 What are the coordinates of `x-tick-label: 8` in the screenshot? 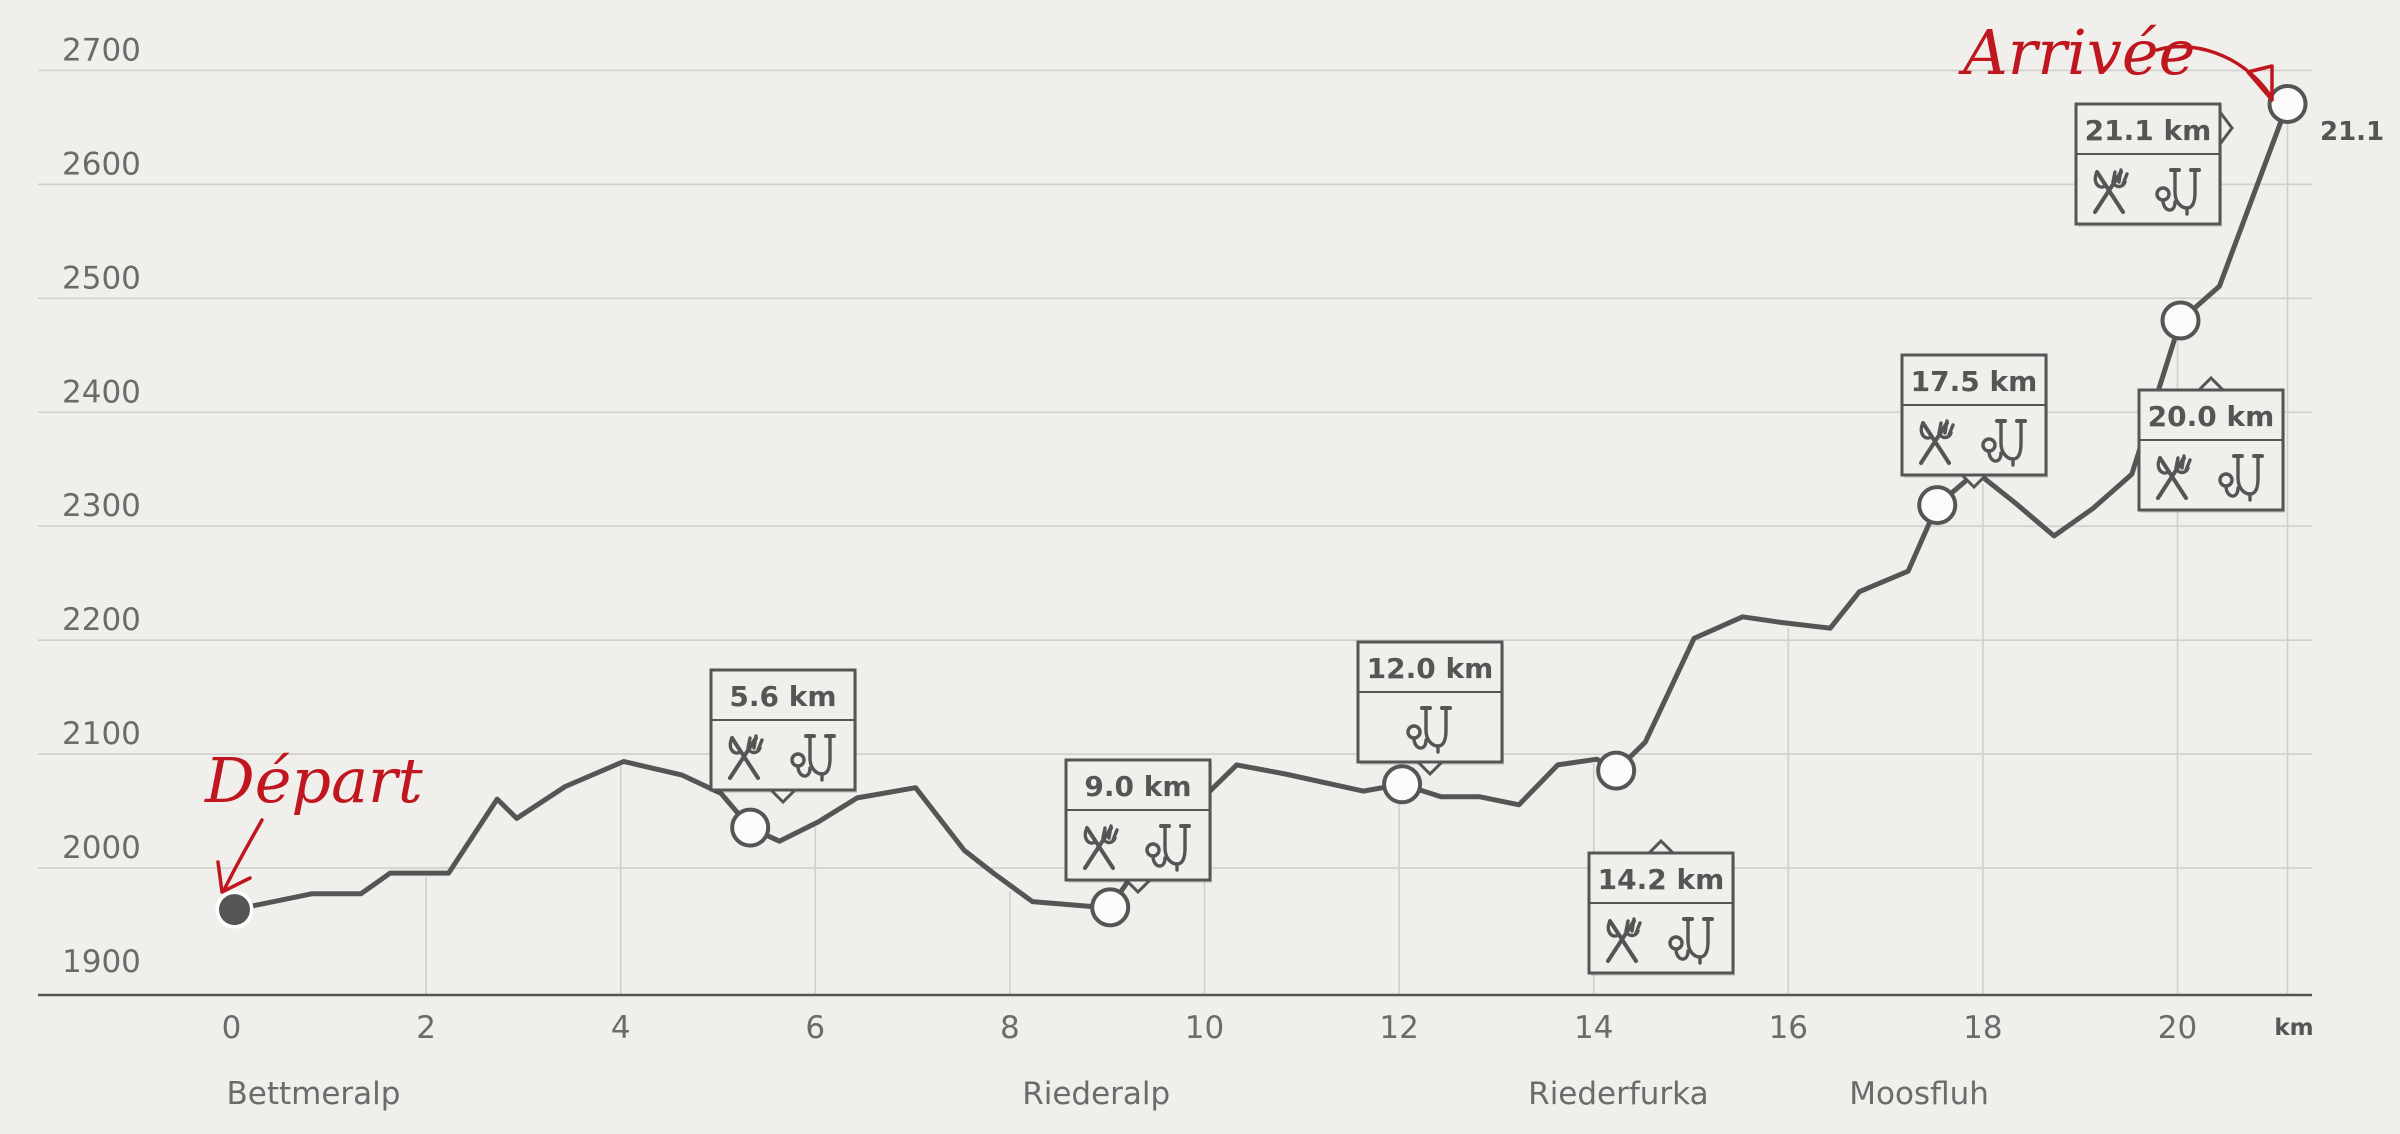 It's located at (1010, 1028).